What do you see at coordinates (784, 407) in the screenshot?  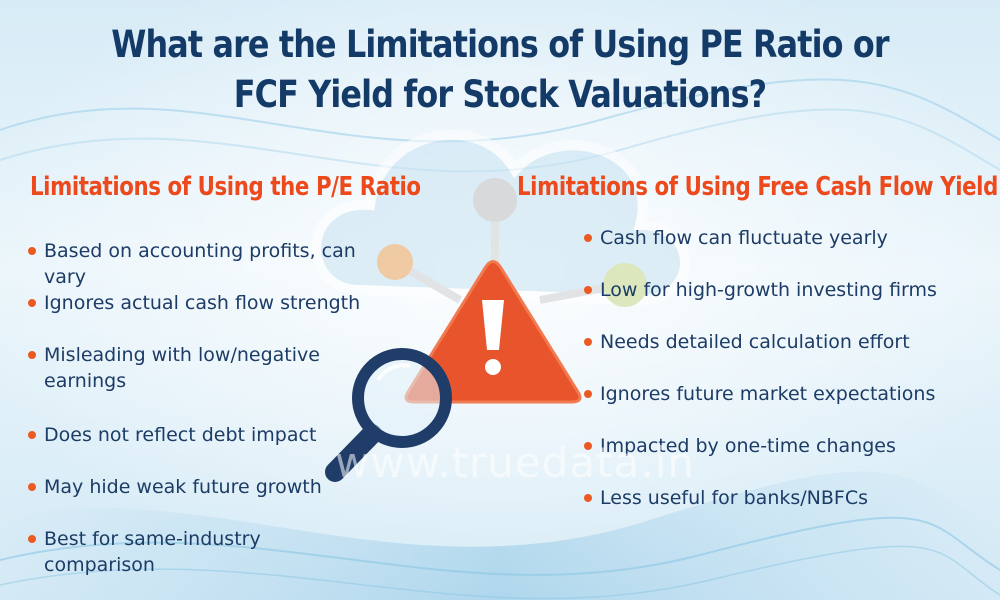 I see `list-item: Ignores future market expectations` at bounding box center [784, 407].